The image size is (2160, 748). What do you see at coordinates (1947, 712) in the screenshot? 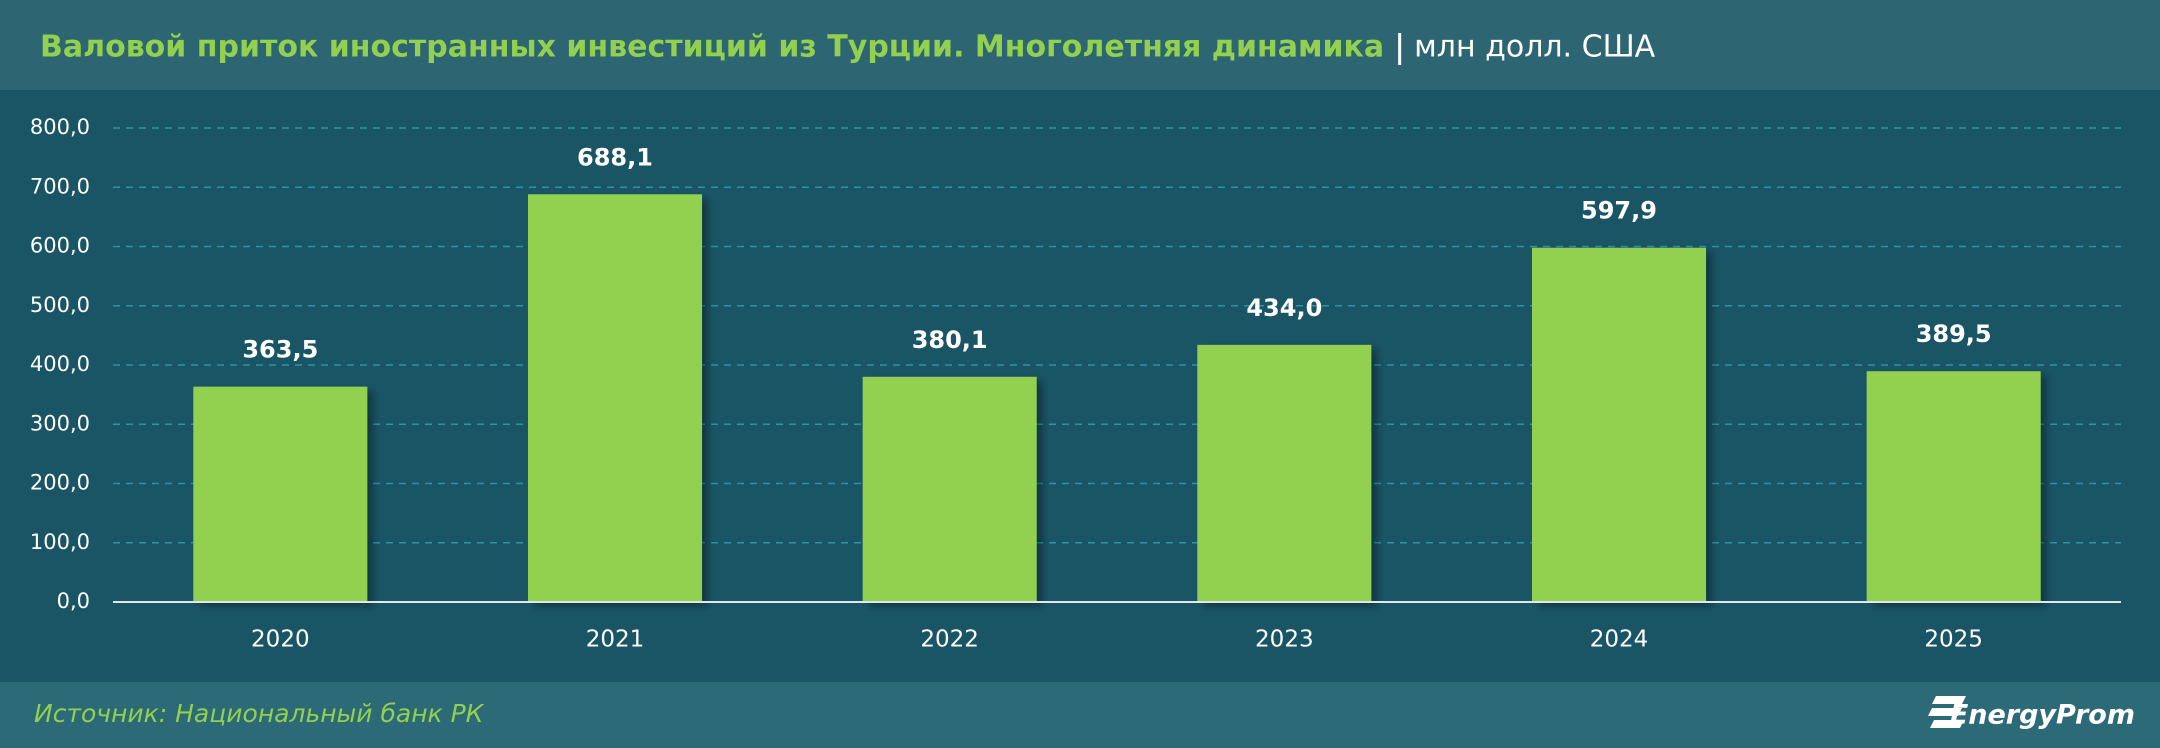
I see `logo-icon` at bounding box center [1947, 712].